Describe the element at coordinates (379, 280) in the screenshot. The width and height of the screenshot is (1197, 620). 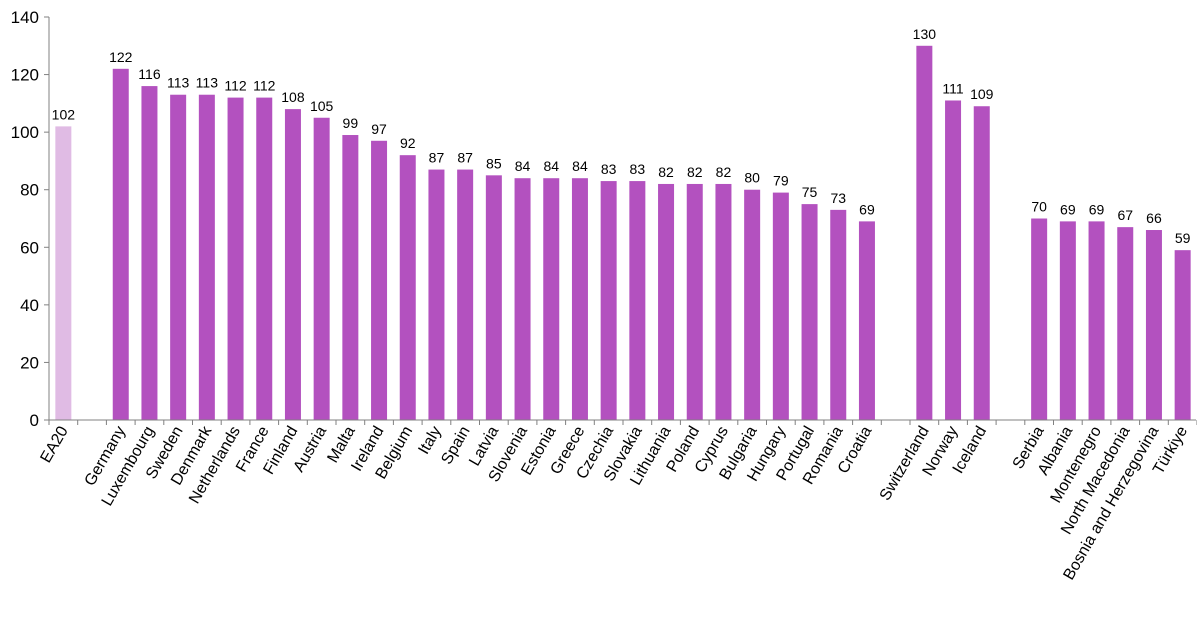
I see `bar-ireland` at that location.